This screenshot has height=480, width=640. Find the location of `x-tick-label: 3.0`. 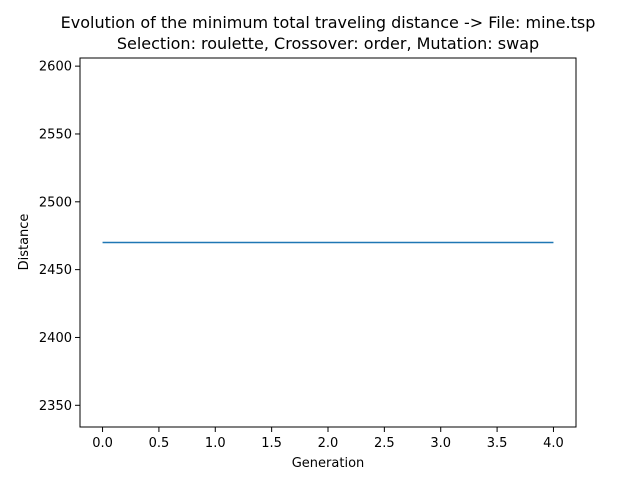

x-tick-label: 3.0 is located at coordinates (440, 443).